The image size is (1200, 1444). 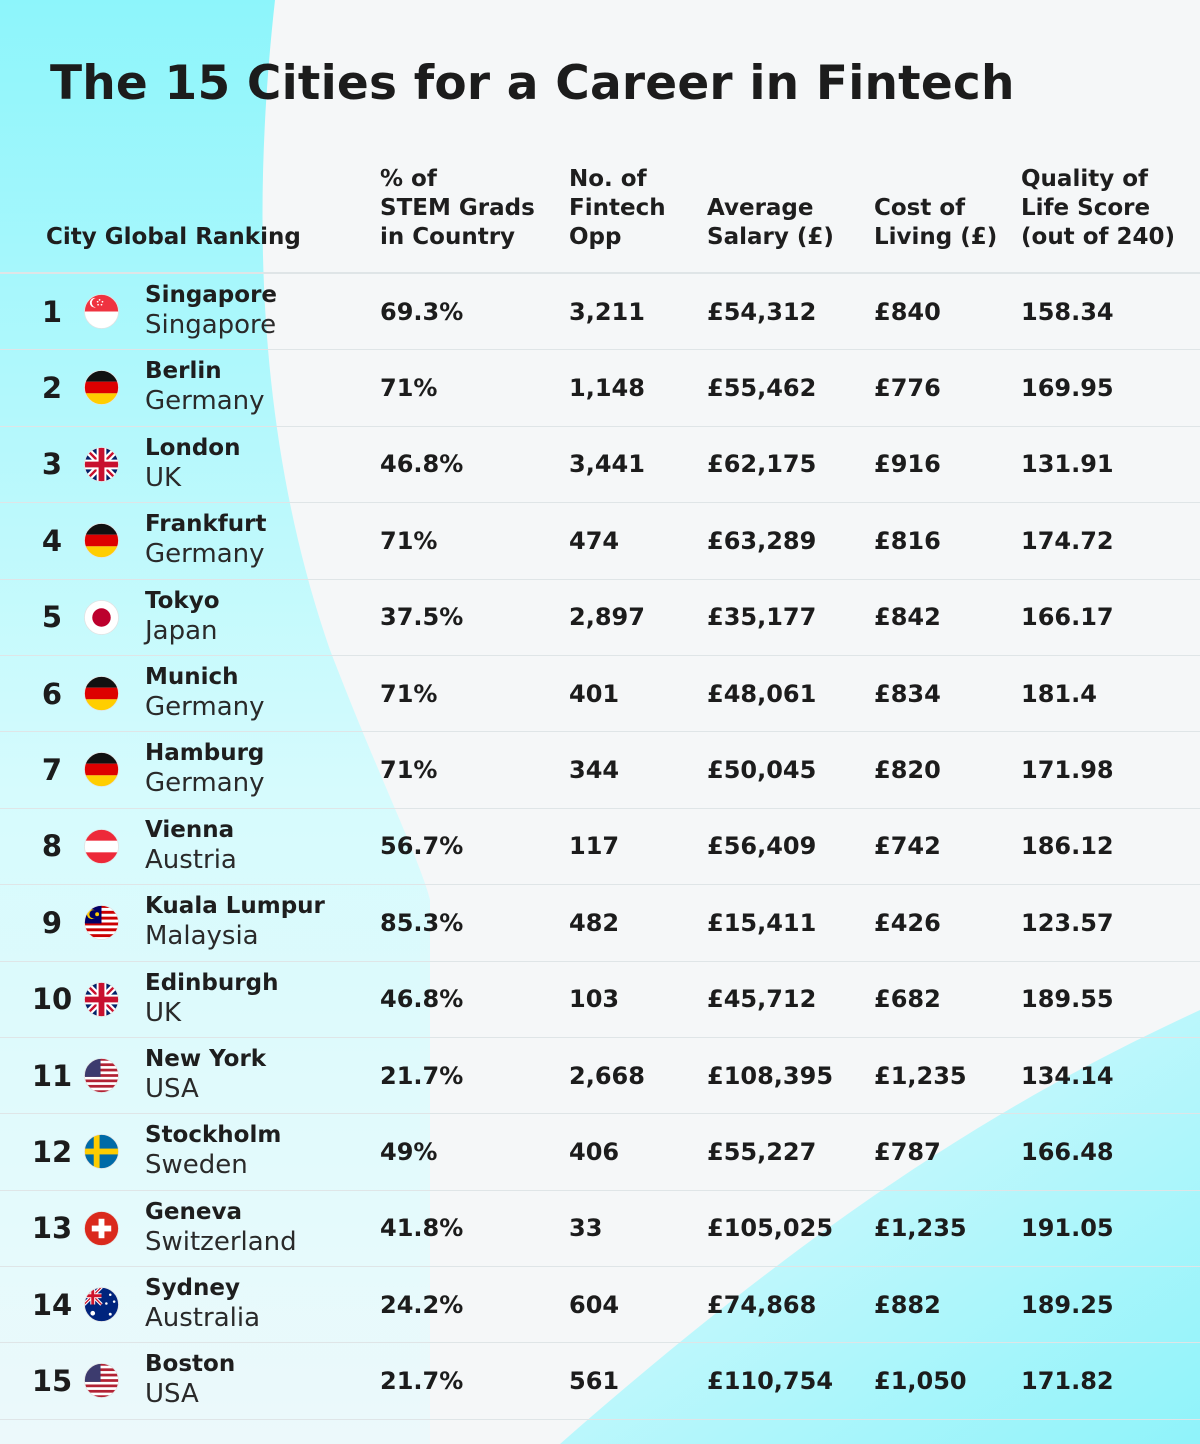 I want to click on city-name: Vienna, so click(x=190, y=829).